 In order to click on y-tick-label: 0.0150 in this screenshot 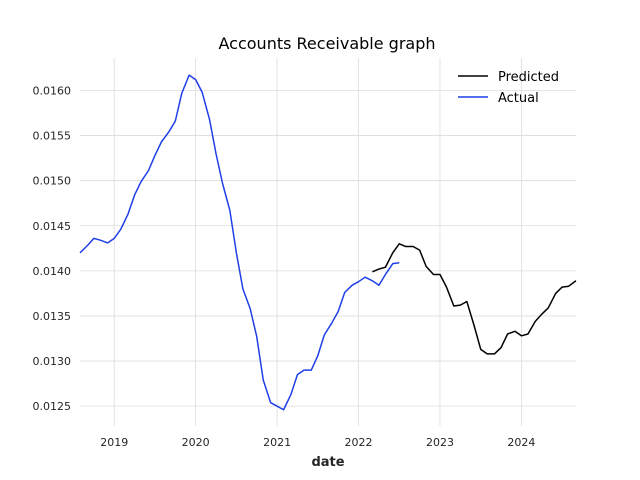, I will do `click(52, 181)`.